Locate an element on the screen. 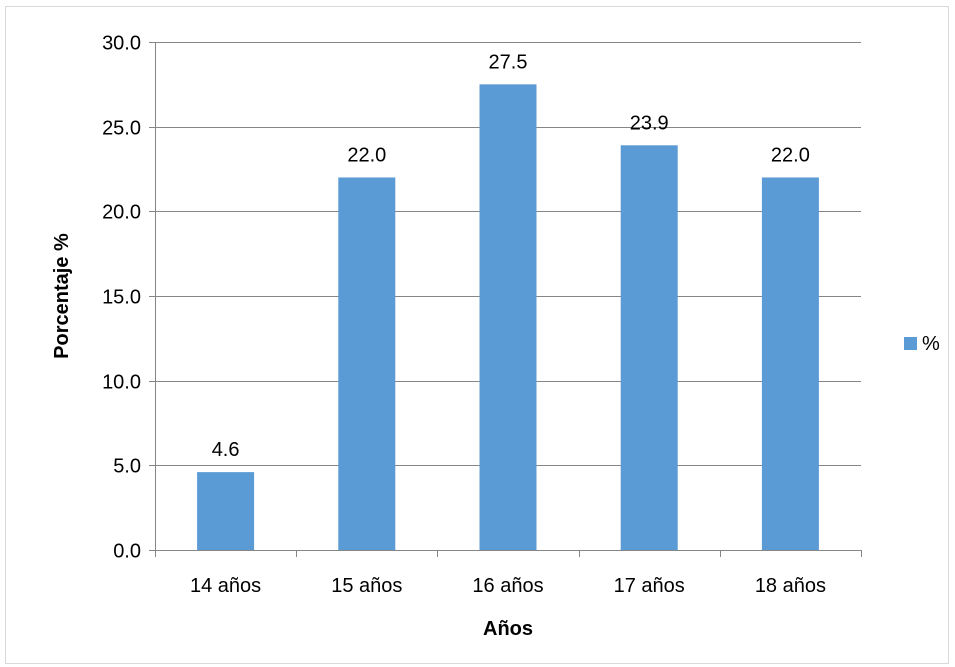  data-label: 23.9 is located at coordinates (649, 123).